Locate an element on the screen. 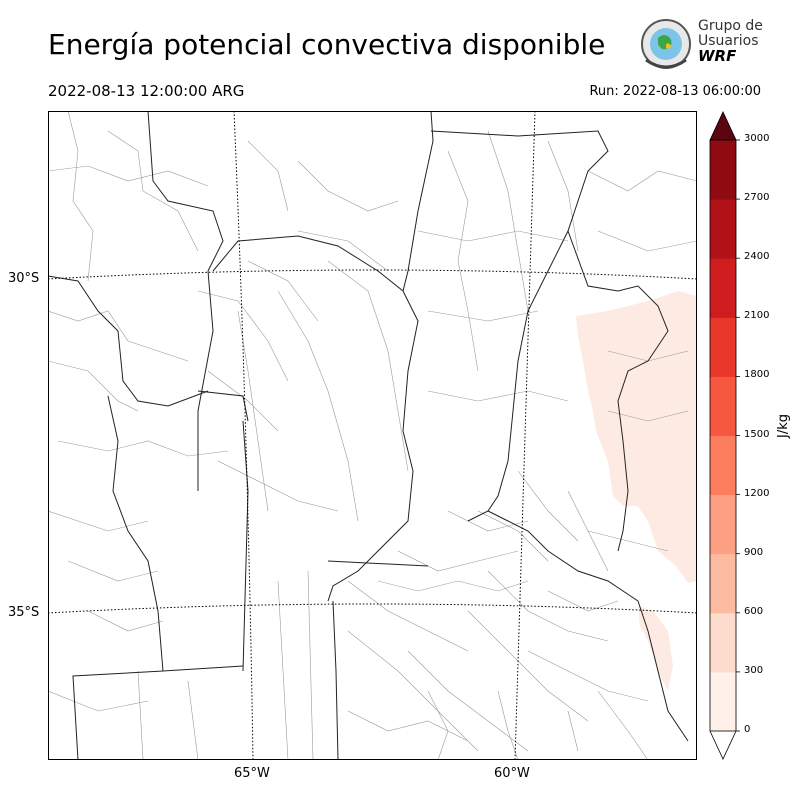 The image size is (800, 800). colorbar-tick-label: 2100 is located at coordinates (757, 316).